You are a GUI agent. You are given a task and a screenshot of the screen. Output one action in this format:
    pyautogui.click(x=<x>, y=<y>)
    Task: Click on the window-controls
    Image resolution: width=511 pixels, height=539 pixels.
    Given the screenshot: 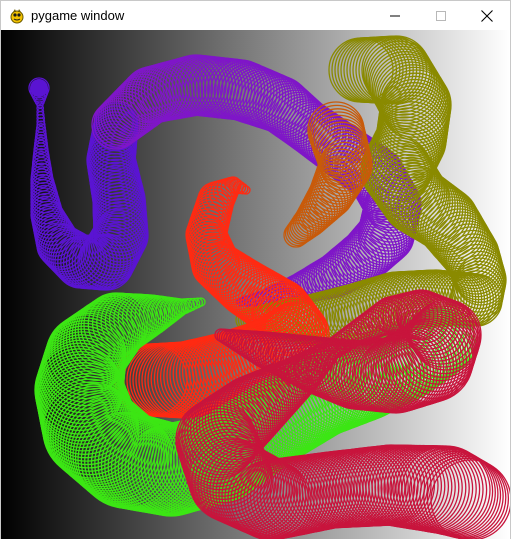 What is the action you would take?
    pyautogui.click(x=441, y=15)
    